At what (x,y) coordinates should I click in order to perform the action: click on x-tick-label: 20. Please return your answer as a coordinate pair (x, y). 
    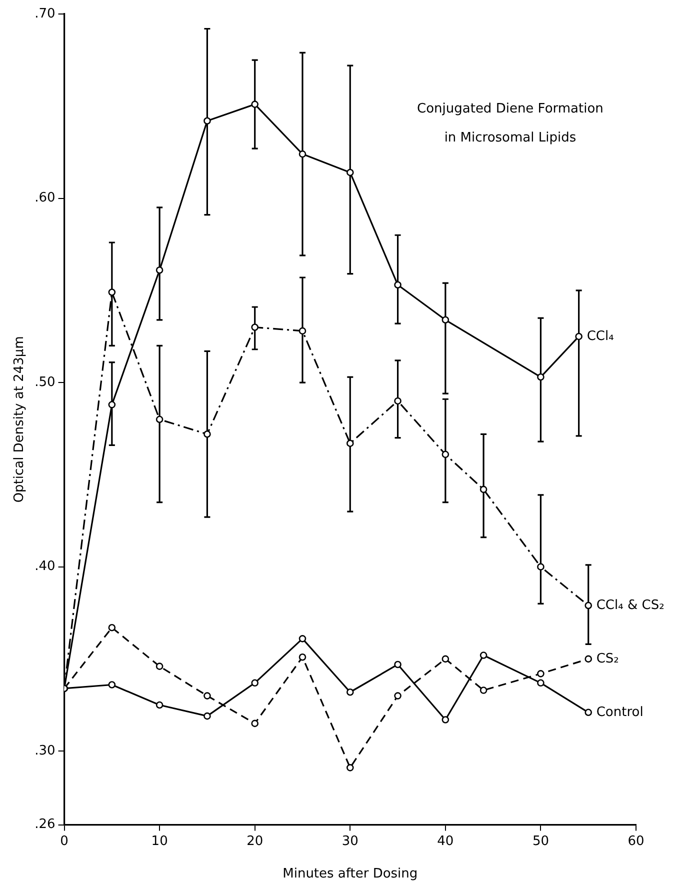
    Looking at the image, I should click on (255, 841).